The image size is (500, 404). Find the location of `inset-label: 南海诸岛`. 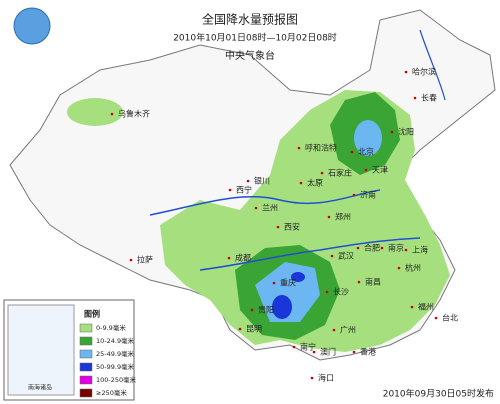

inset-label: 南海诸岛 is located at coordinates (40, 388).